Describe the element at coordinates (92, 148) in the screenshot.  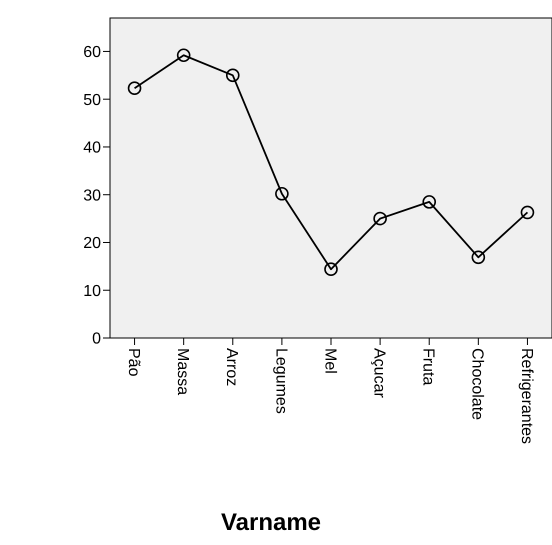
I see `y-tick-label: 40` at that location.